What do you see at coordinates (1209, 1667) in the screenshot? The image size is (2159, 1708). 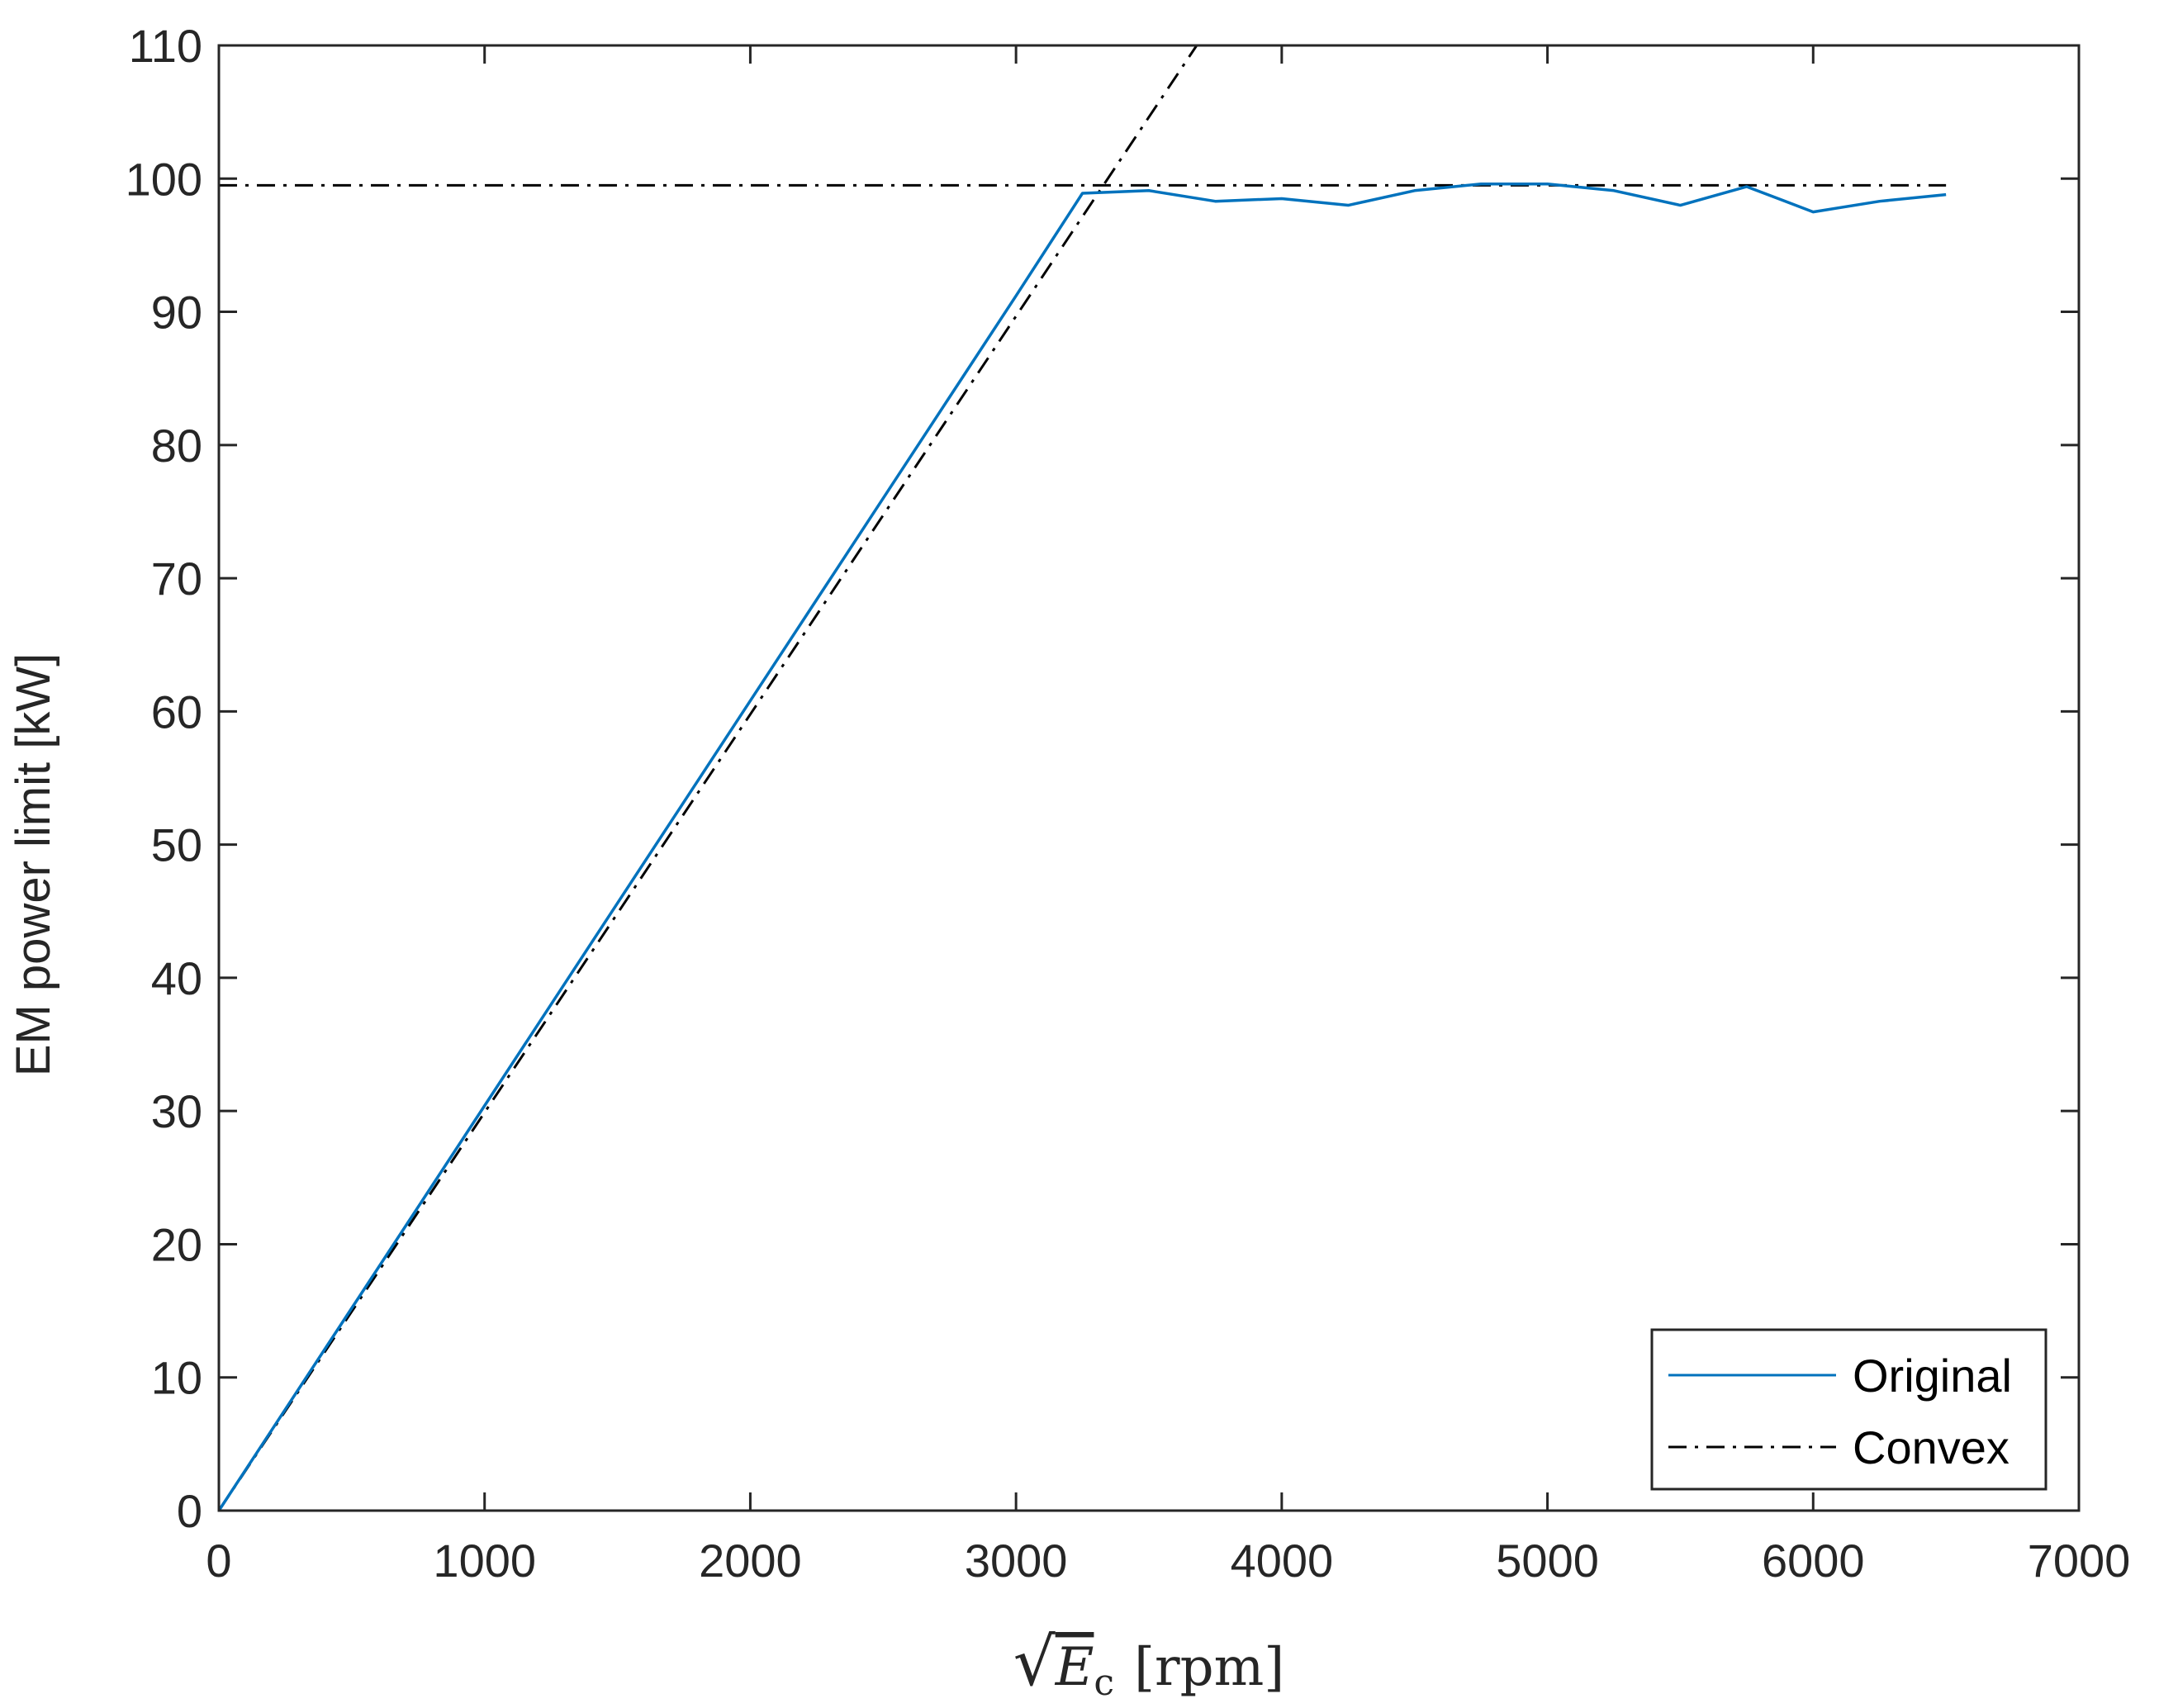 I see `x-axis-label-unit: [rpm]` at bounding box center [1209, 1667].